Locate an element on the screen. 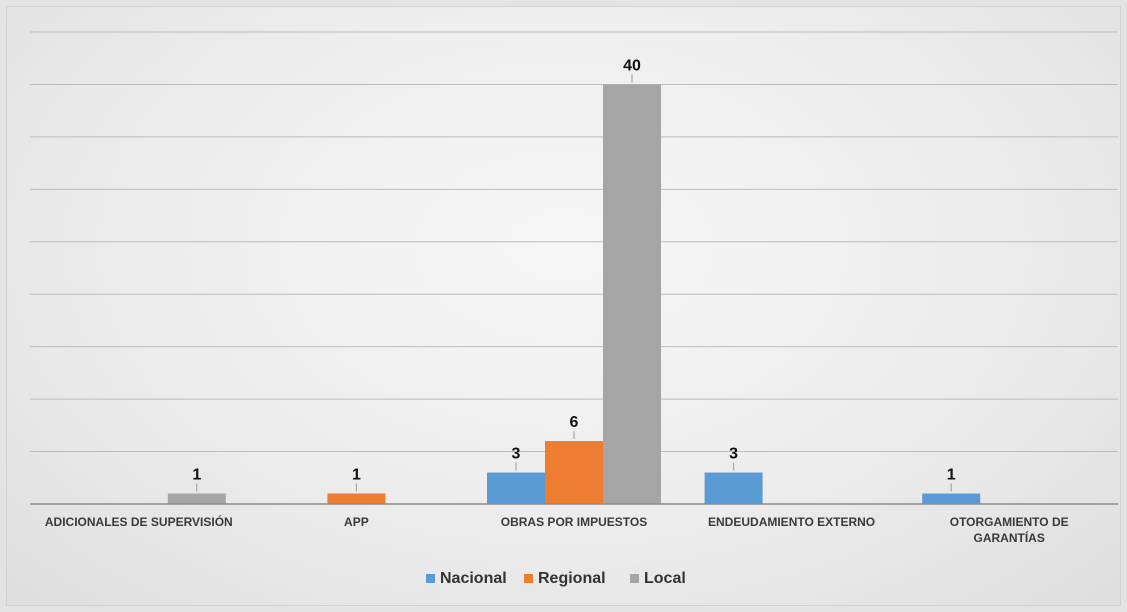  legend-label: Nacional is located at coordinates (473, 578).